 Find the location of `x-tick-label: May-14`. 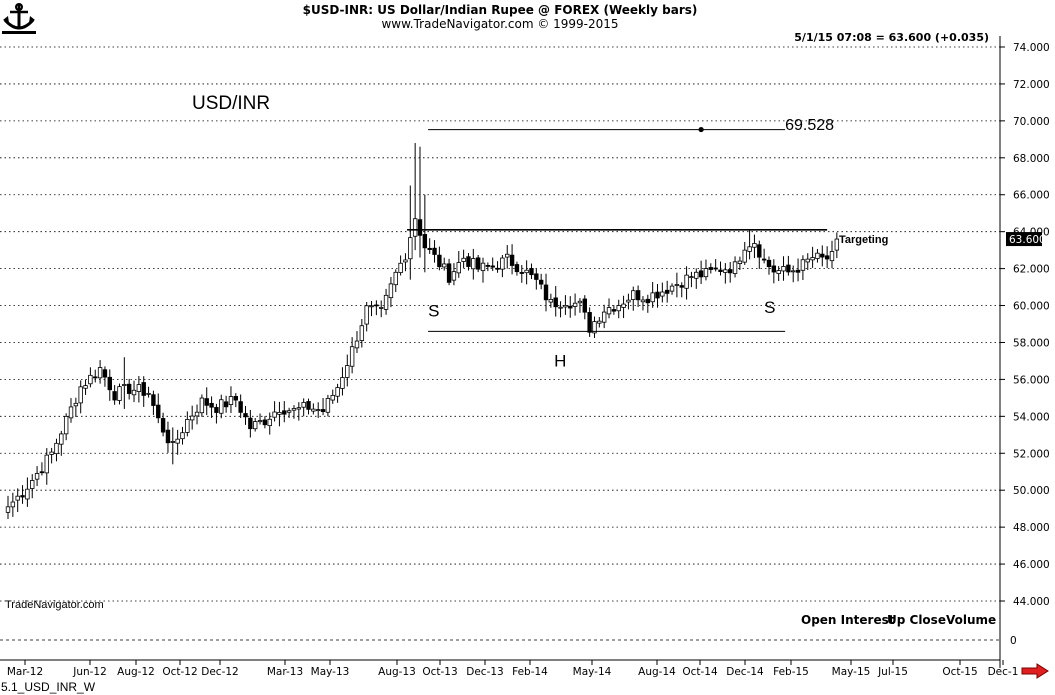

x-tick-label: May-14 is located at coordinates (592, 672).